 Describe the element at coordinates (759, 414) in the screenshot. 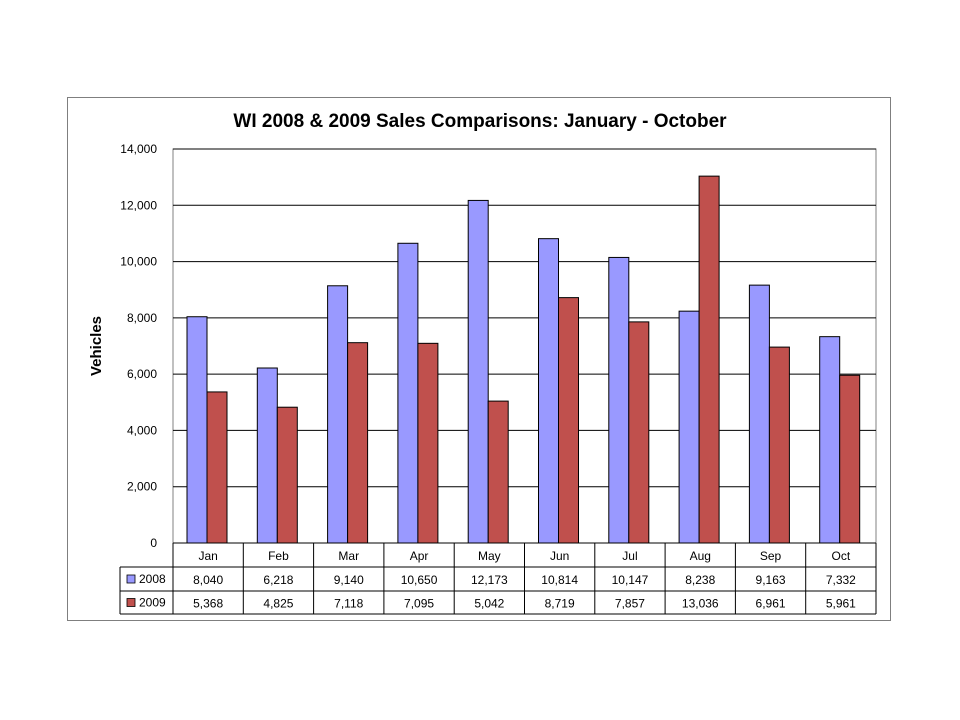

I see `bar-2008-sep` at that location.